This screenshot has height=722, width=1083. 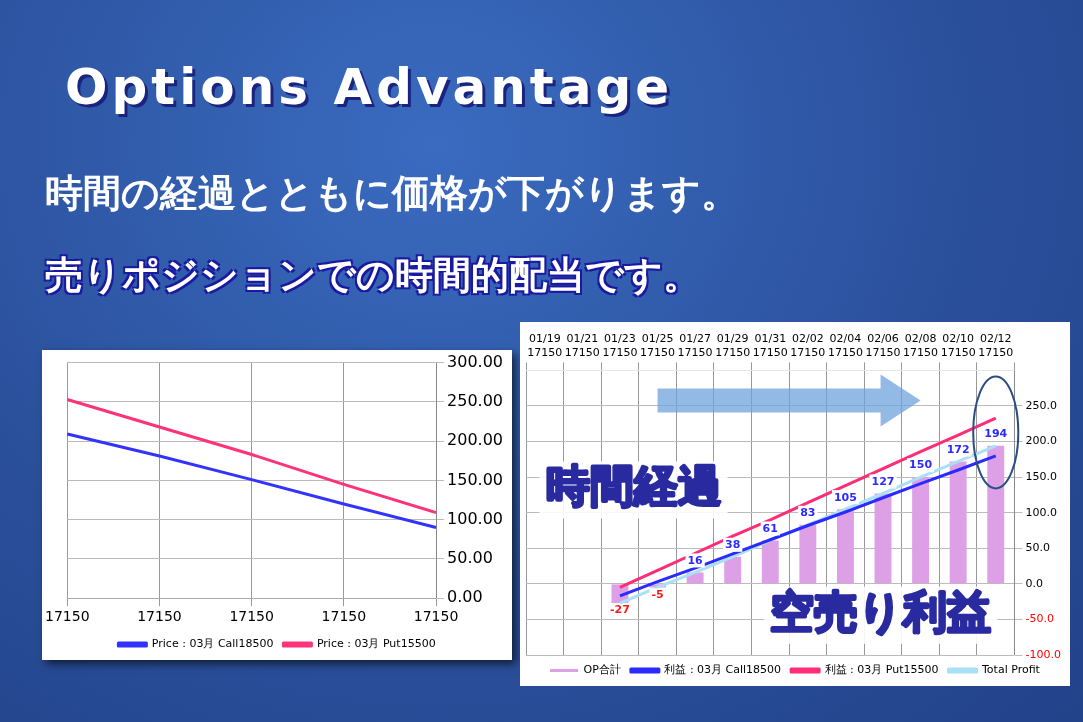 What do you see at coordinates (883, 345) in the screenshot?
I see `x-tick-label: 02/06 17150` at bounding box center [883, 345].